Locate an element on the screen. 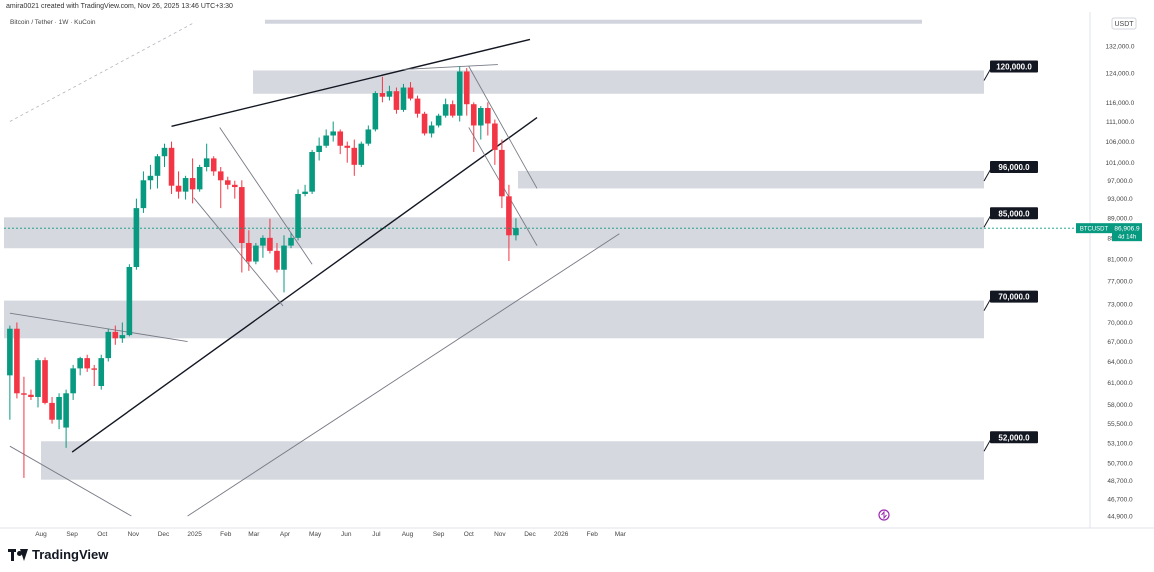  time-tick-label: Oct is located at coordinates (469, 534).